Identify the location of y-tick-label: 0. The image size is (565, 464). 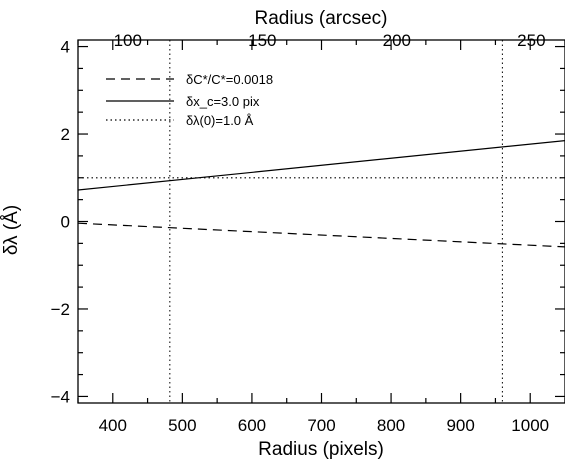
(65, 222).